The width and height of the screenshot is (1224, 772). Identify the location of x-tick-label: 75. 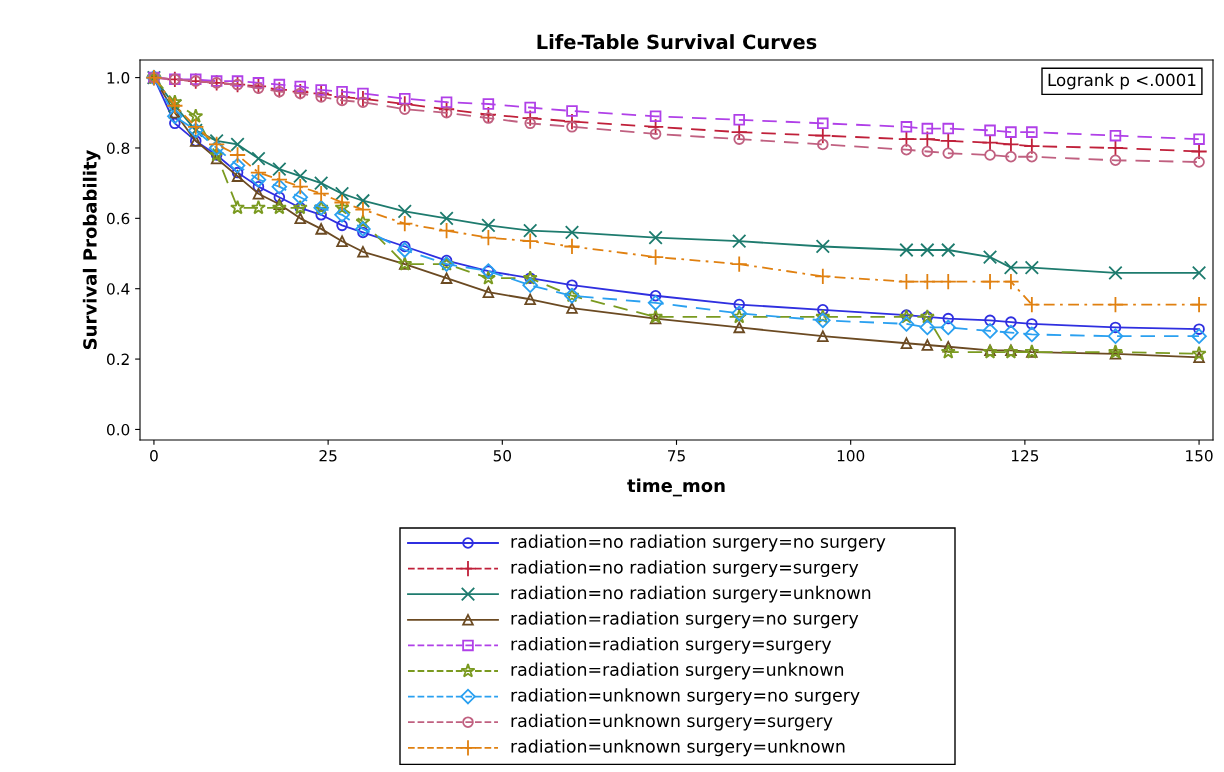
(676, 456).